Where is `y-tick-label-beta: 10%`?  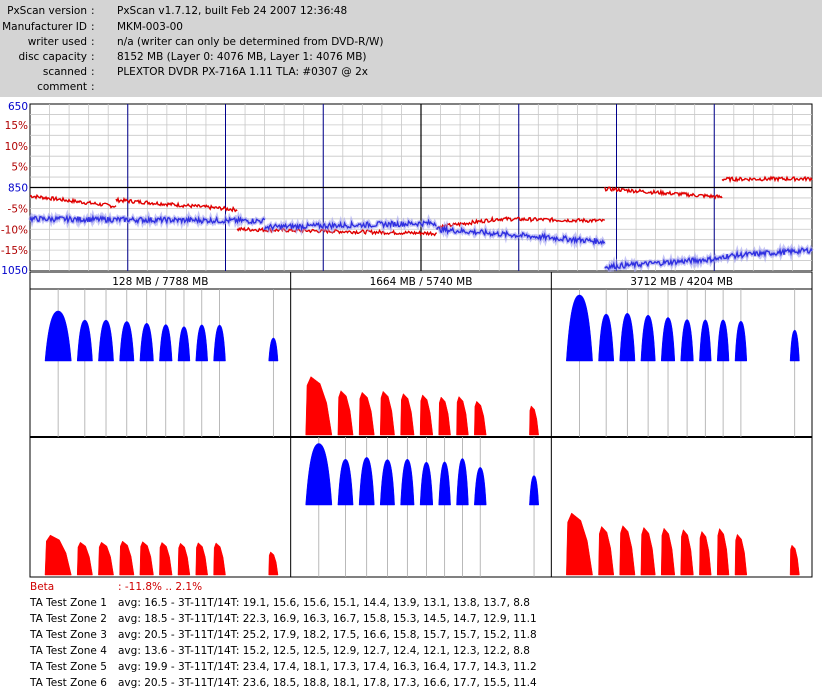
y-tick-label-beta: 10% is located at coordinates (16, 147).